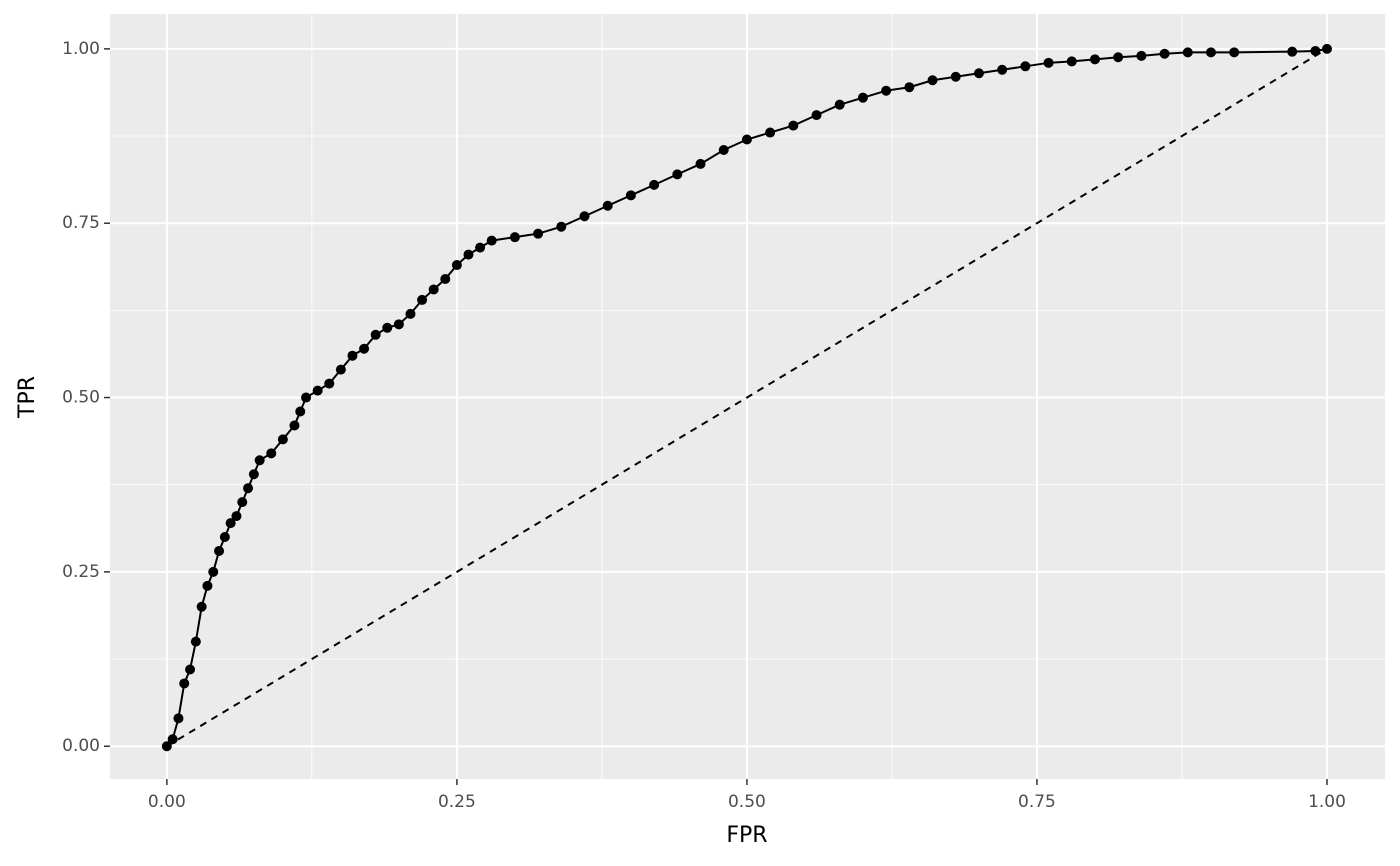  I want to click on y-tick-label: 0.00, so click(81, 746).